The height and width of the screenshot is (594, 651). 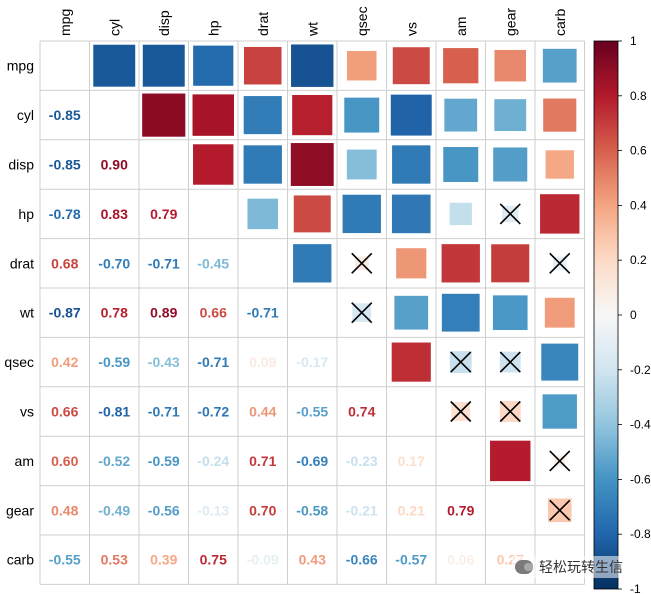 I want to click on col-label-carb: carb, so click(x=560, y=22).